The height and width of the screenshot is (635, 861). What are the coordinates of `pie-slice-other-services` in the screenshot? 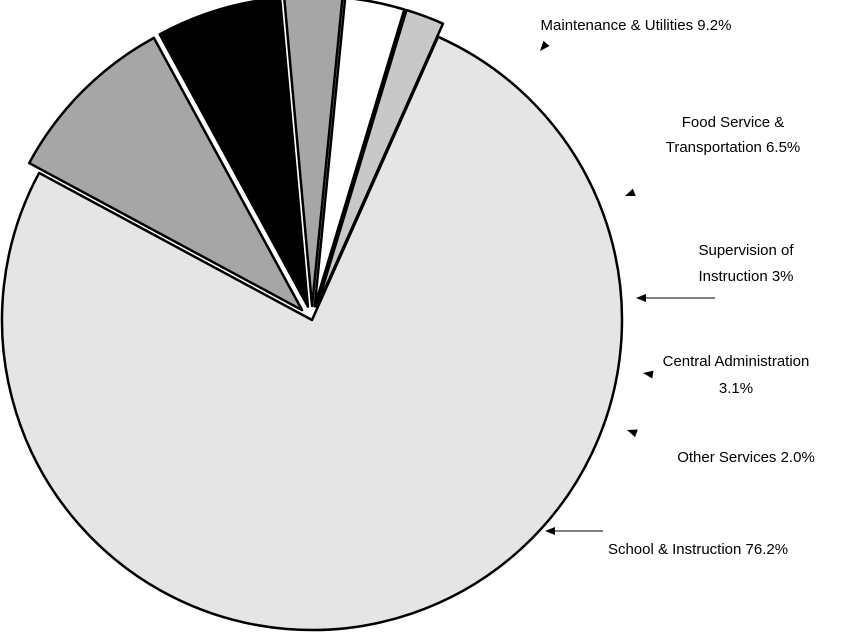 It's located at (380, 158).